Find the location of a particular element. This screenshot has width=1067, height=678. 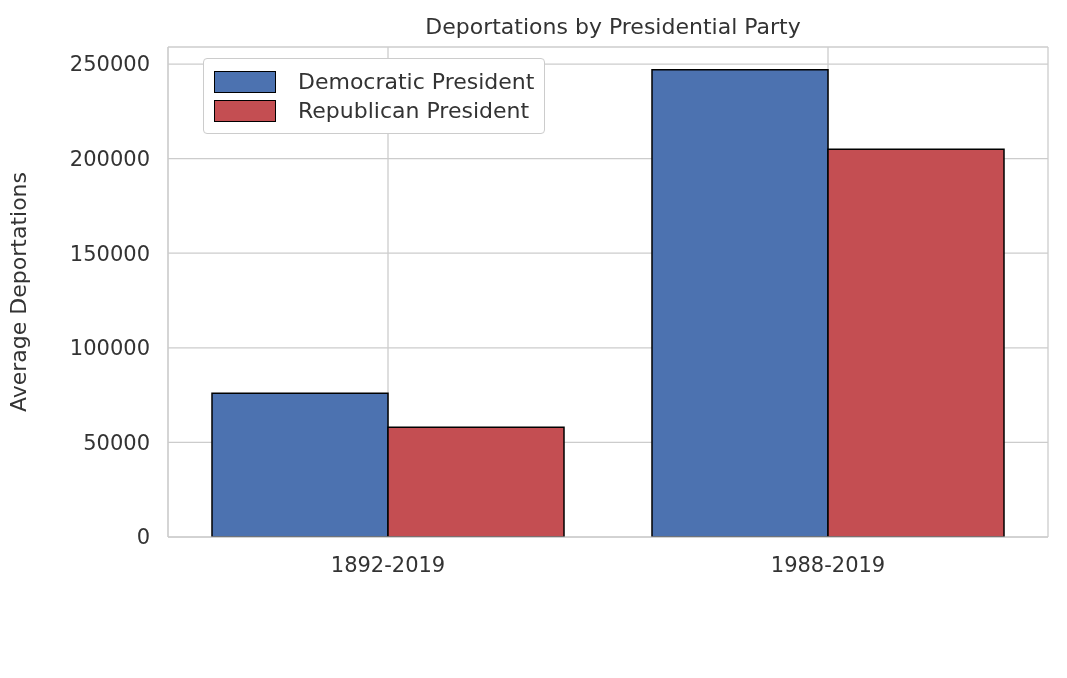

y-tick-label: 50000 is located at coordinates (116, 442).